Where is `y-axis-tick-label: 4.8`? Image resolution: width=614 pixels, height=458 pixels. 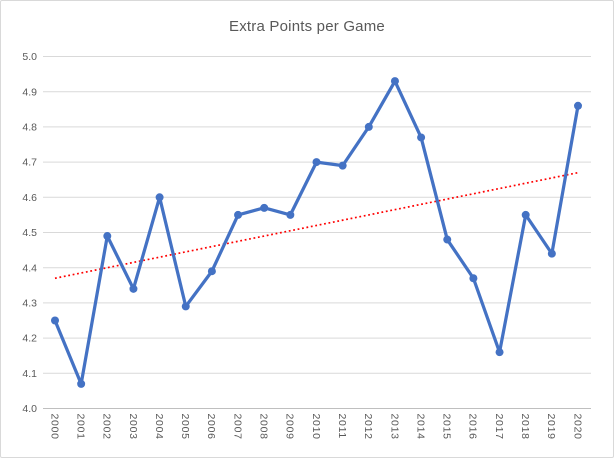
y-axis-tick-label: 4.8 is located at coordinates (29, 128).